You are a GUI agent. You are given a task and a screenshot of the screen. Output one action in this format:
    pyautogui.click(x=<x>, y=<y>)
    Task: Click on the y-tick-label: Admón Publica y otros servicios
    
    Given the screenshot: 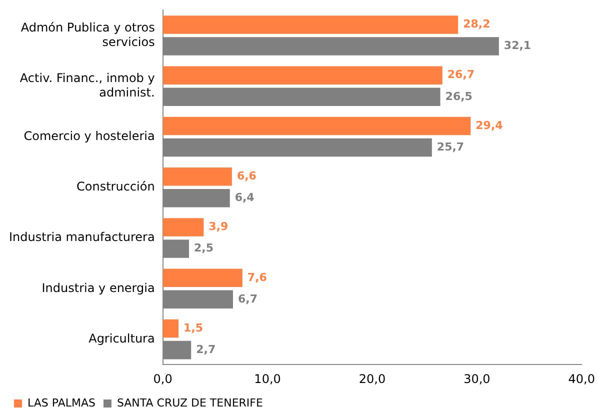 What is the action you would take?
    pyautogui.click(x=87, y=34)
    